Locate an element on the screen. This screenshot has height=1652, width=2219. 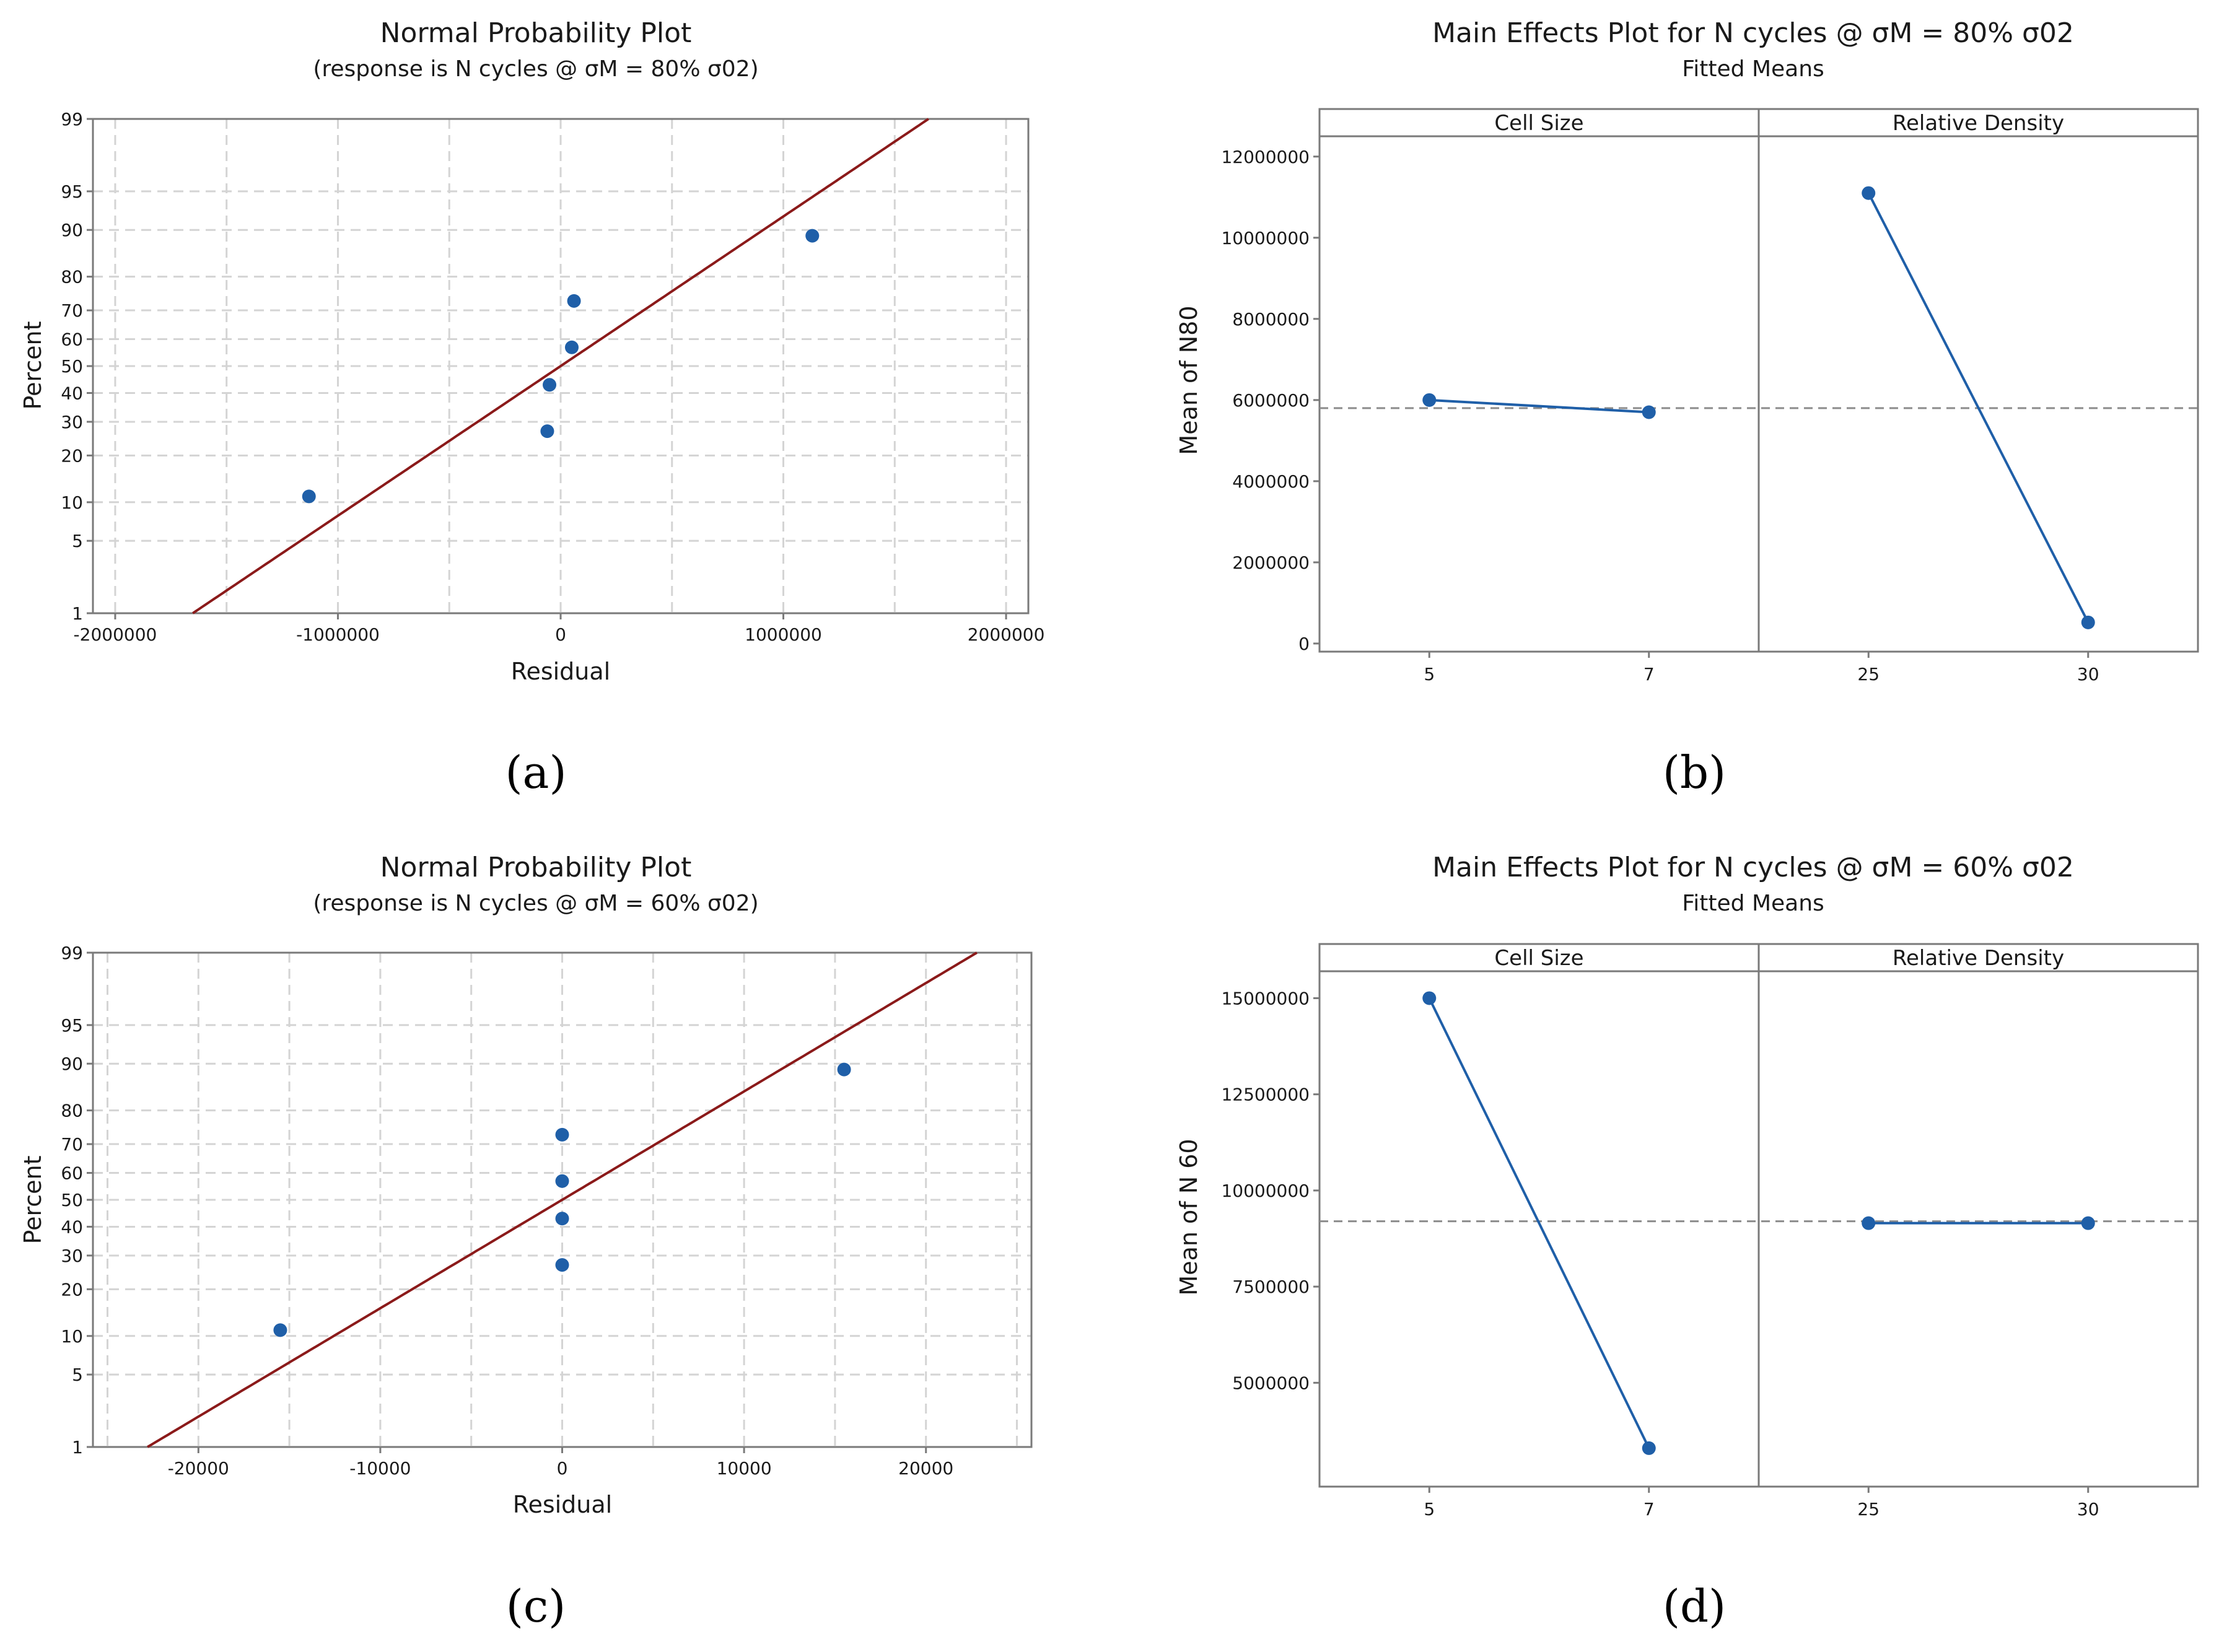
x-tick-label: 20000 is located at coordinates (926, 1469).